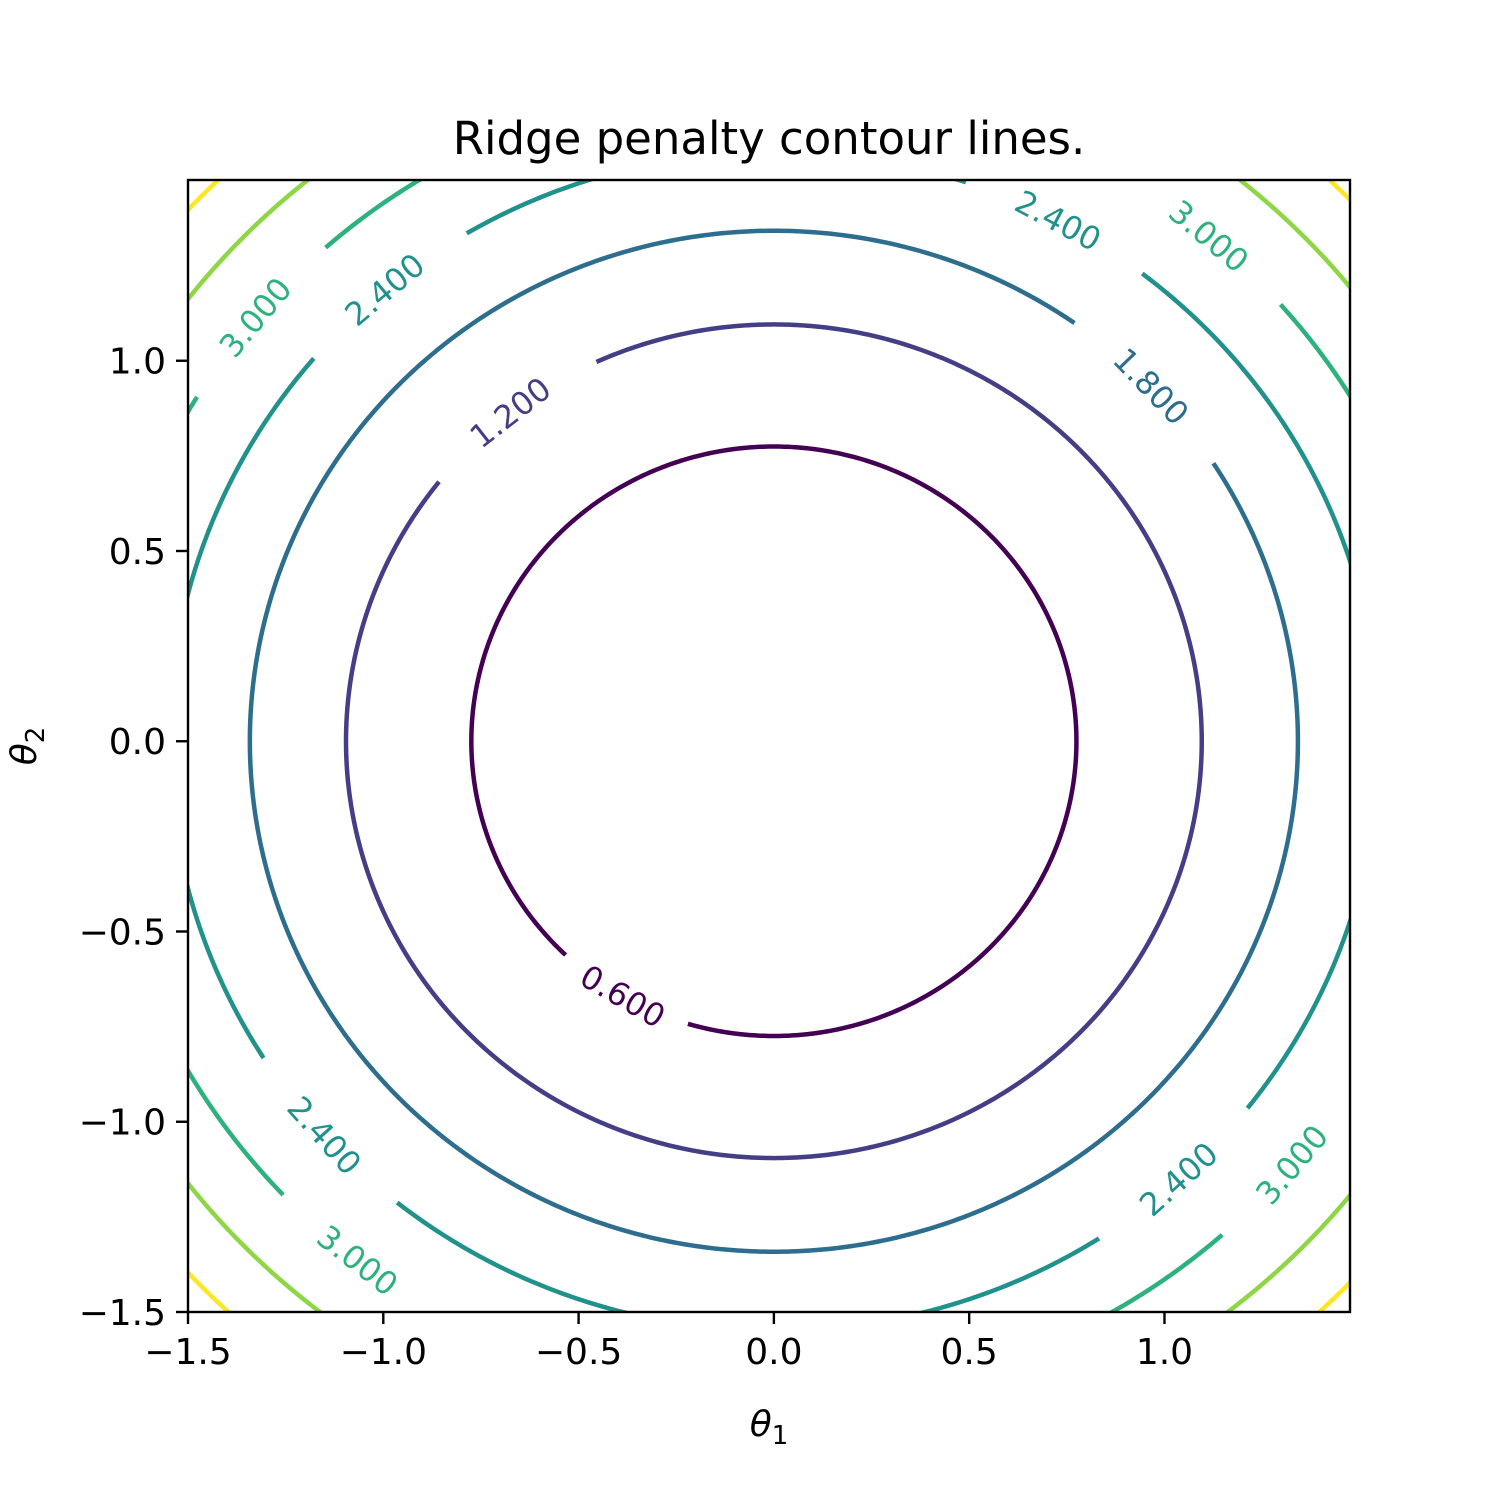 This screenshot has width=1500, height=1500. What do you see at coordinates (578, 1352) in the screenshot?
I see `x-tick-label: −0.5` at bounding box center [578, 1352].